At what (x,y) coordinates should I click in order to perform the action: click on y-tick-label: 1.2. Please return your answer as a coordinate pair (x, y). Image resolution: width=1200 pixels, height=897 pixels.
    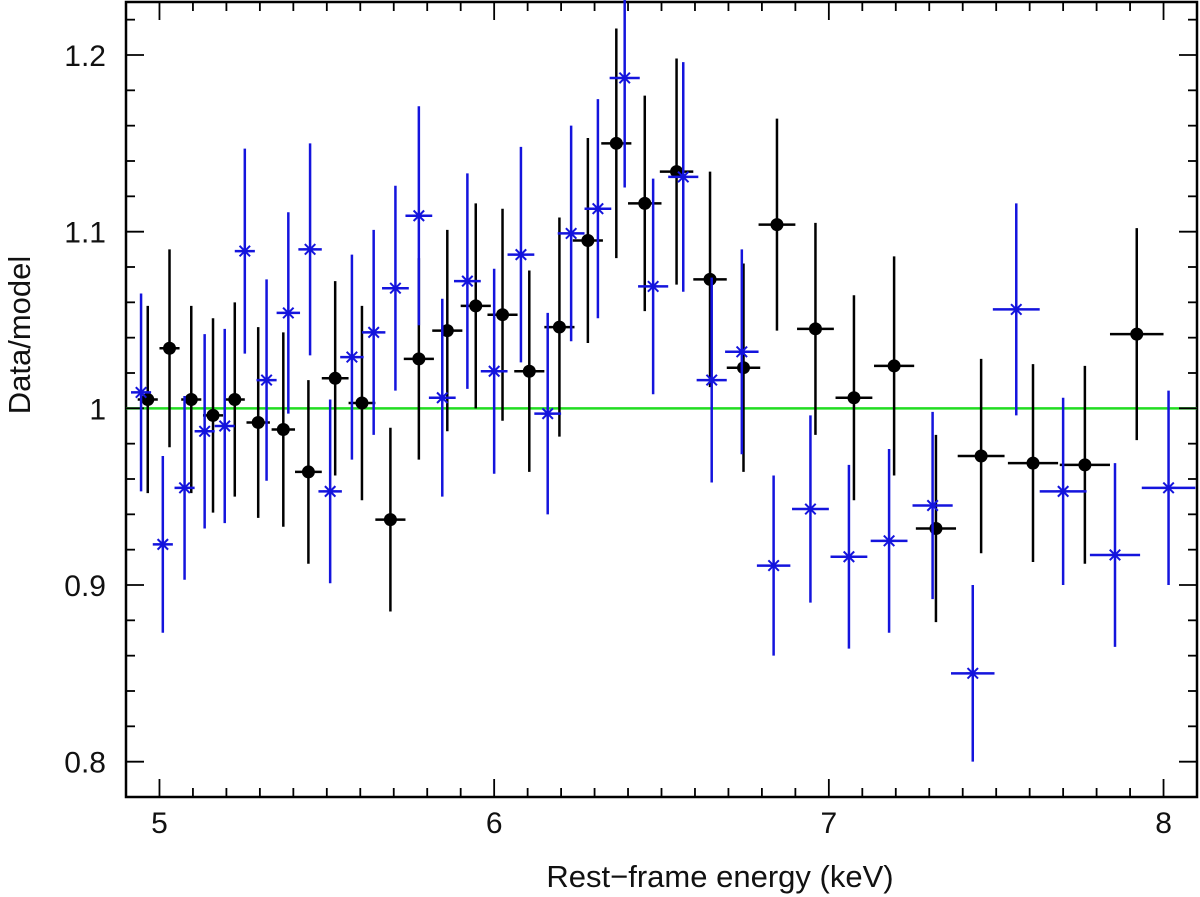
    Looking at the image, I should click on (85, 56).